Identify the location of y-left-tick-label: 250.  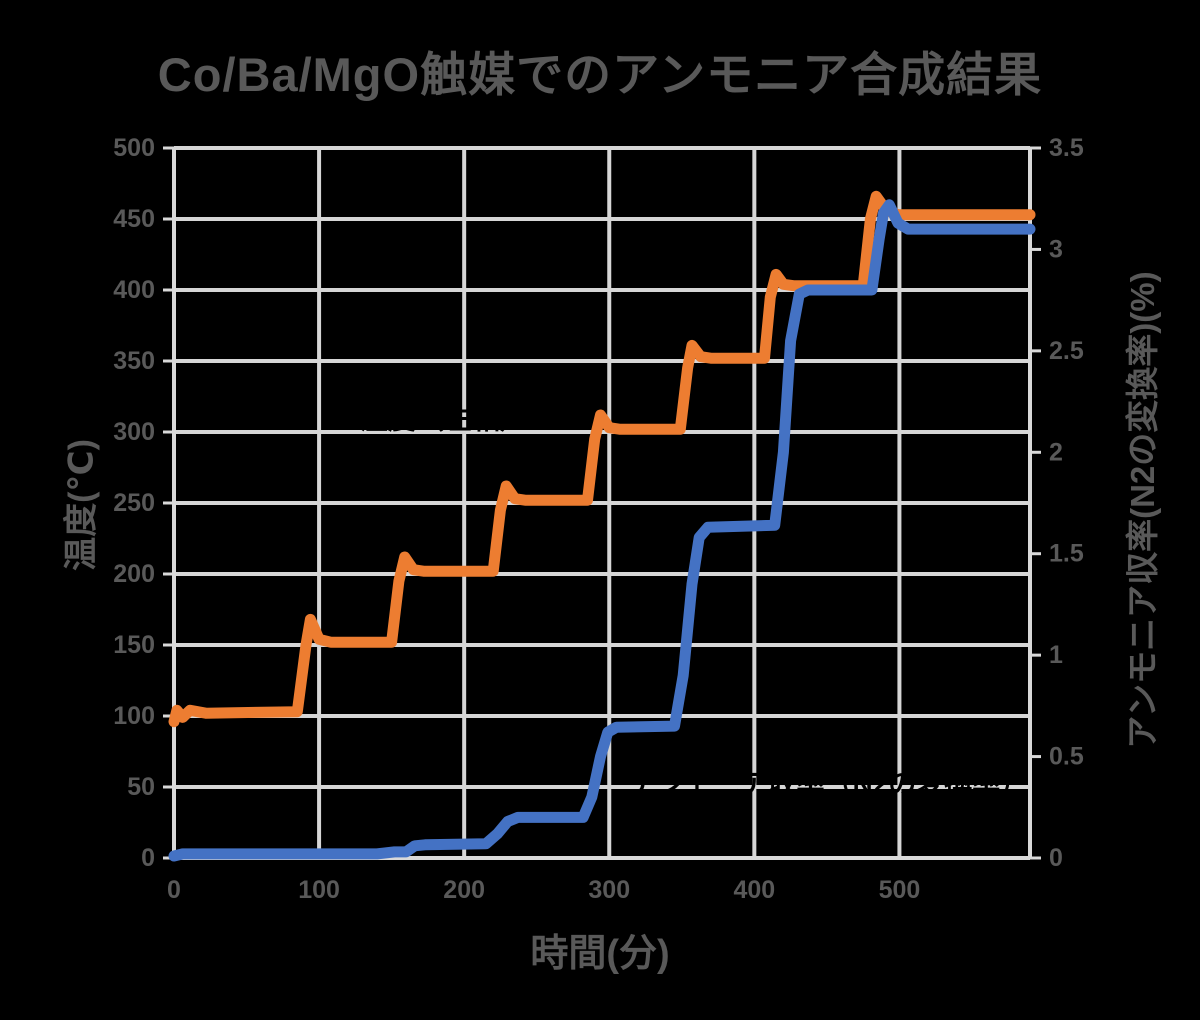
(134, 503).